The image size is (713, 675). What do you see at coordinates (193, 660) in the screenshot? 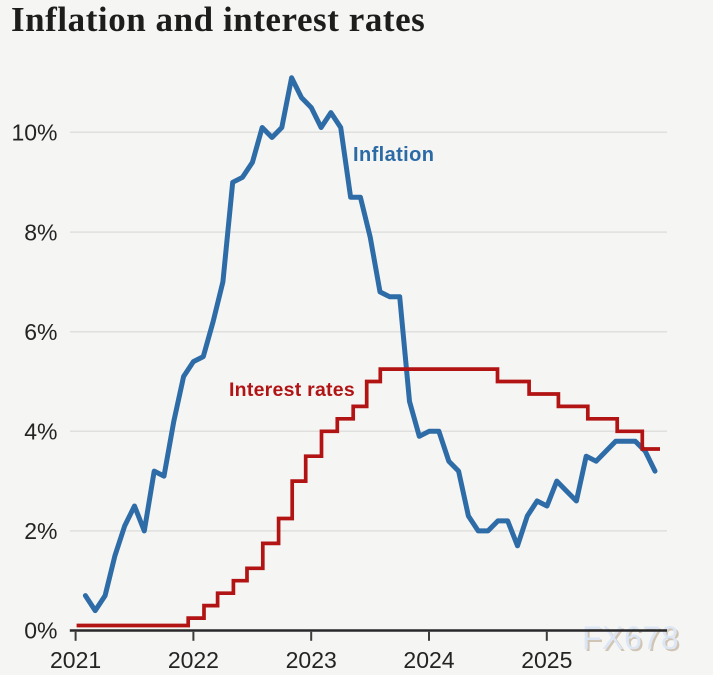
I see `svg-text: 2022` at bounding box center [193, 660].